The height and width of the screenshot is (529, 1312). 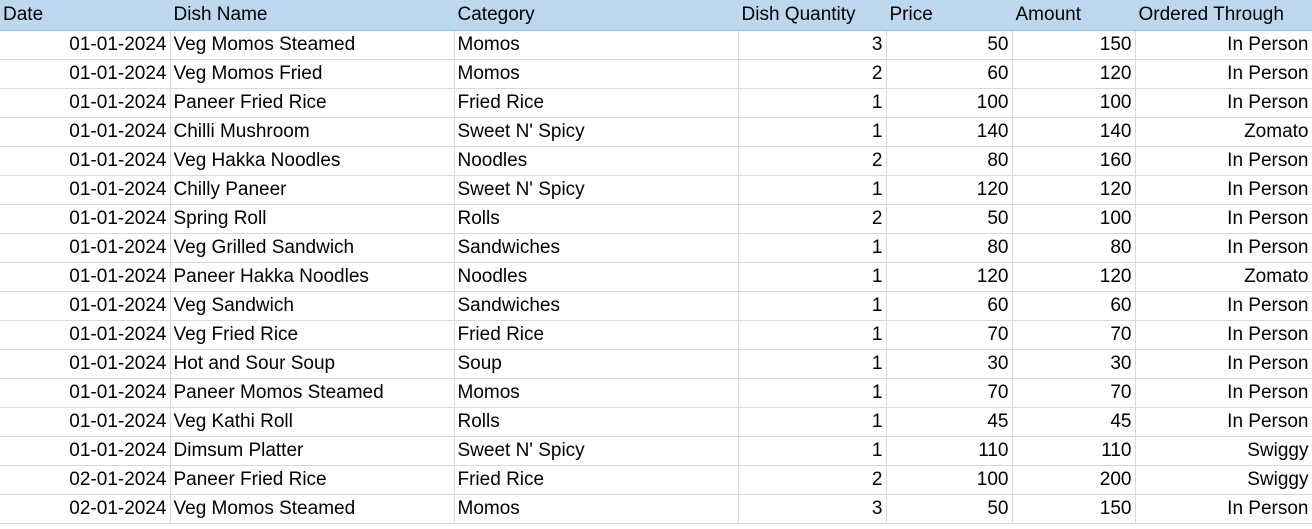 I want to click on cell-dish-quantity: 3, so click(x=812, y=509).